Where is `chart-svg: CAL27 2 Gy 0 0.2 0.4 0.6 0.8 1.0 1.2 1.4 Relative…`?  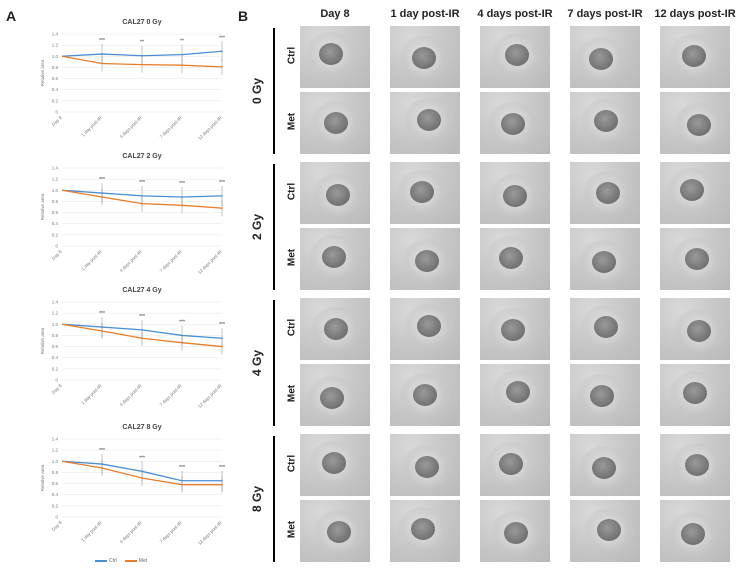 chart-svg: CAL27 2 Gy 0 0.2 0.4 0.6 0.8 1.0 1.2 1.4 Relative… is located at coordinates (132, 214).